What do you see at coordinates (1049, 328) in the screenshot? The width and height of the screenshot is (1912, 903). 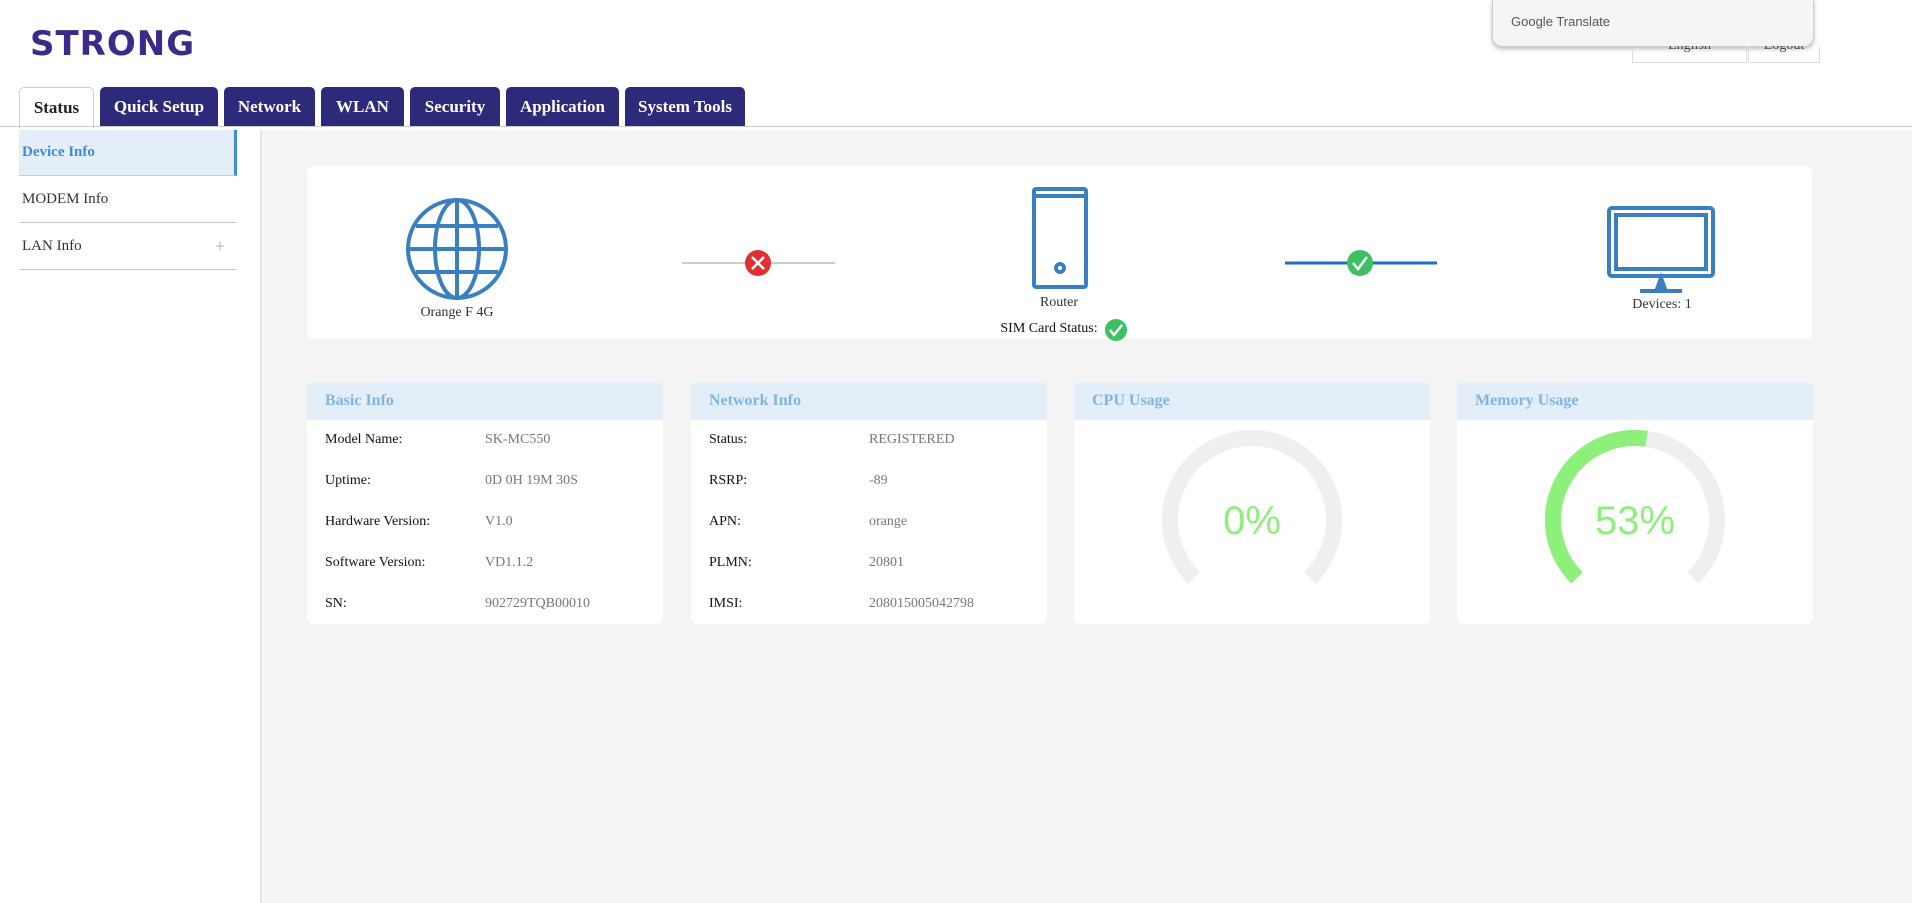 I see `sim-status-label: SIM Card Status:` at bounding box center [1049, 328].